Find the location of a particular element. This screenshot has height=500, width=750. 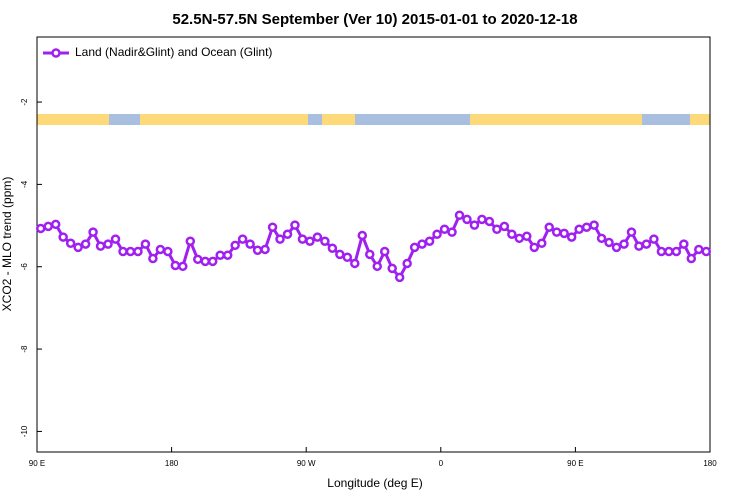

land-ocean-strip is located at coordinates (373, 119).